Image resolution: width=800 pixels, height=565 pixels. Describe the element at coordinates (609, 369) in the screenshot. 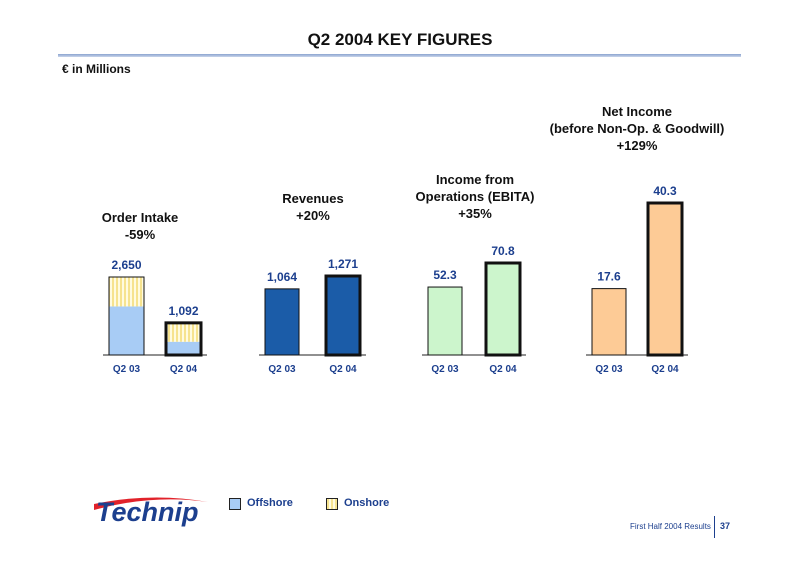

I see `net-income-tick-label-0: Q2 03` at that location.